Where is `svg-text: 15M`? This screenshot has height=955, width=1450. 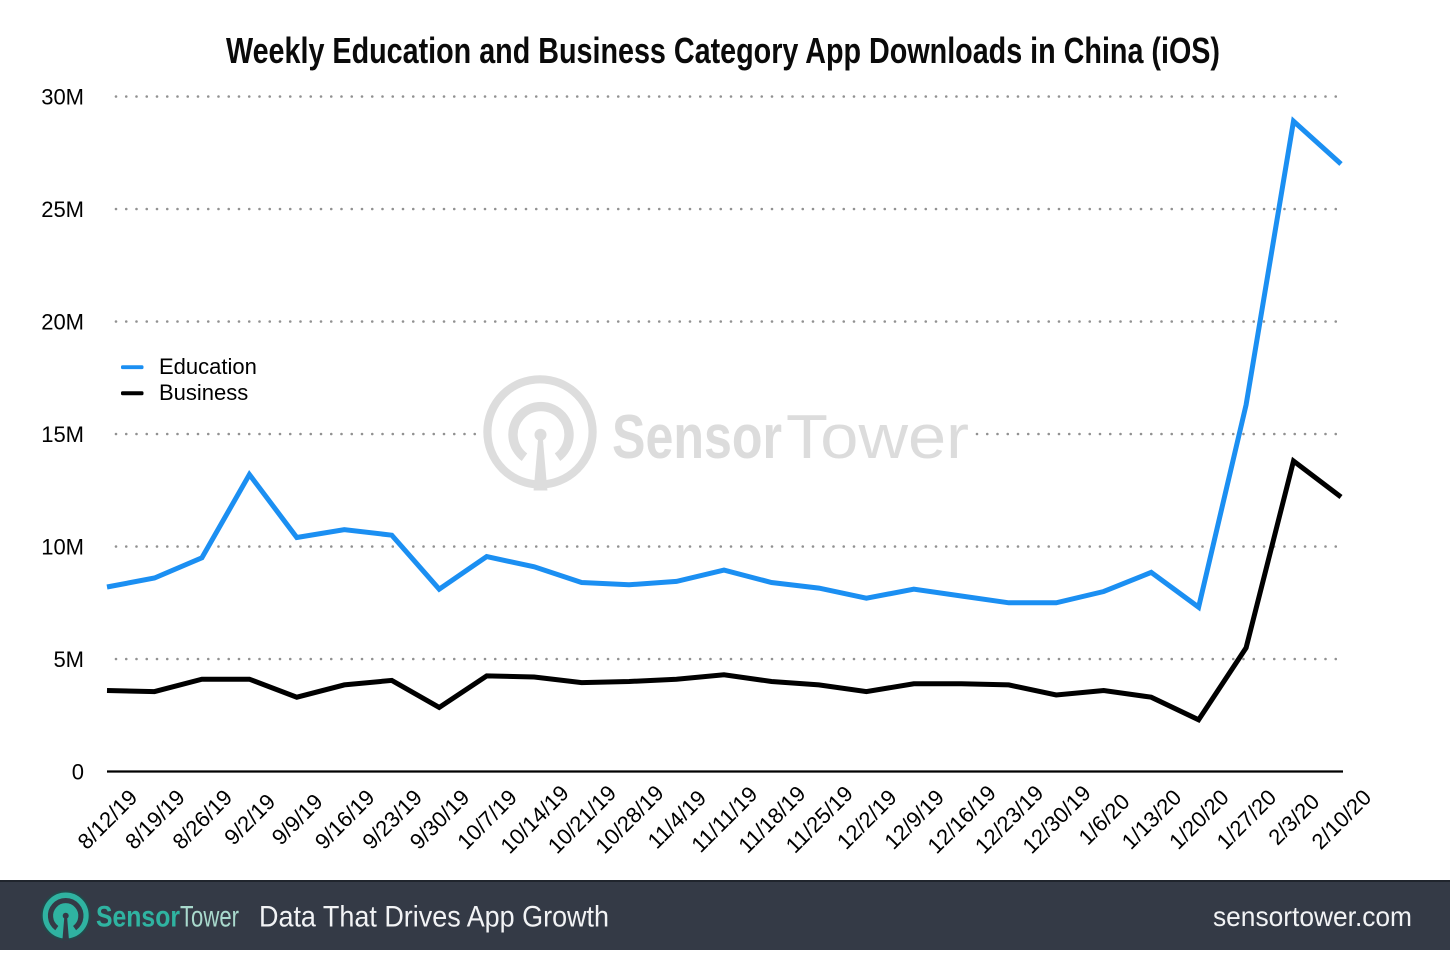 svg-text: 15M is located at coordinates (62, 434).